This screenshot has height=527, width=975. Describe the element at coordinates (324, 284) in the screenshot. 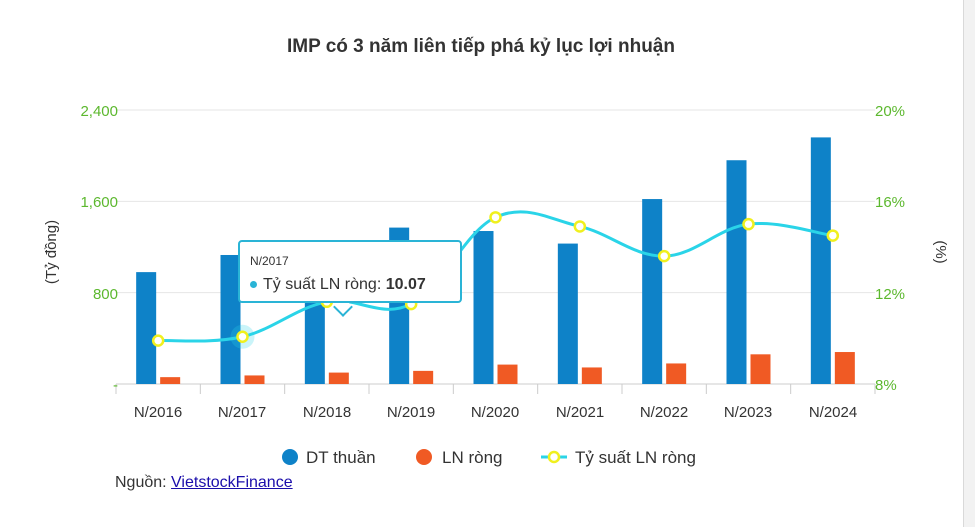

I see `tooltip-label: Tỷ suất LN ròng:` at that location.